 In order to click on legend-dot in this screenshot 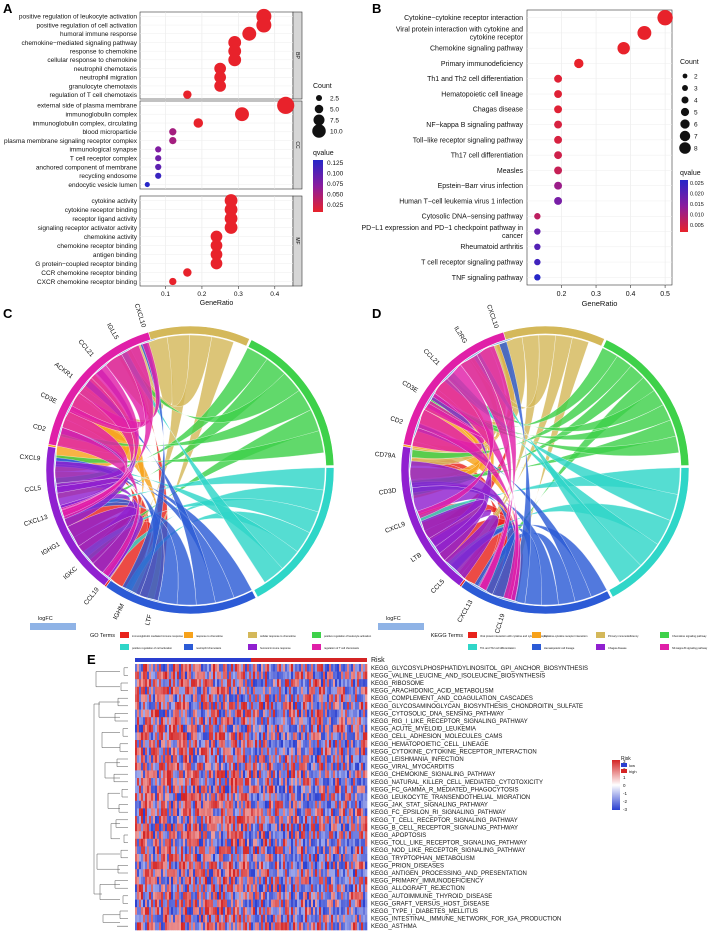, I will do `click(685, 136)`.